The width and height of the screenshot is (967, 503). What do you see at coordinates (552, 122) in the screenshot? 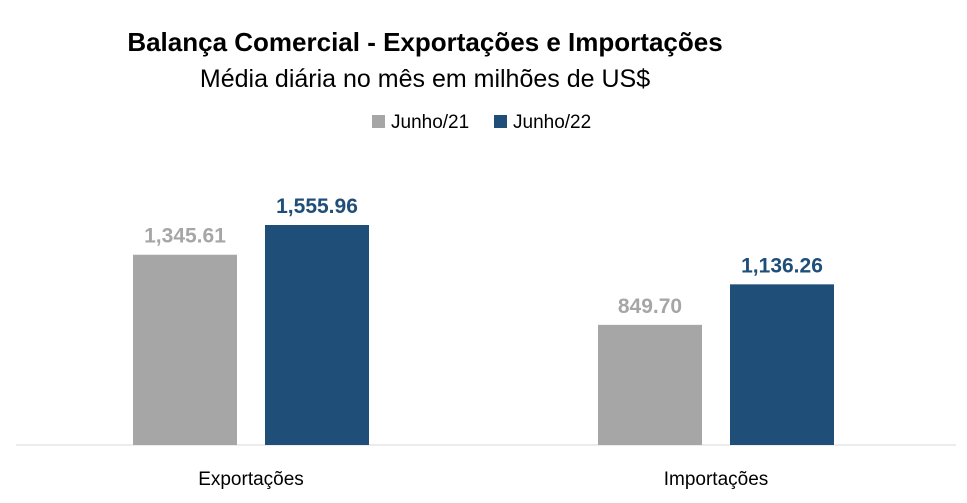
I see `legend-label-1: Junho/22` at bounding box center [552, 122].